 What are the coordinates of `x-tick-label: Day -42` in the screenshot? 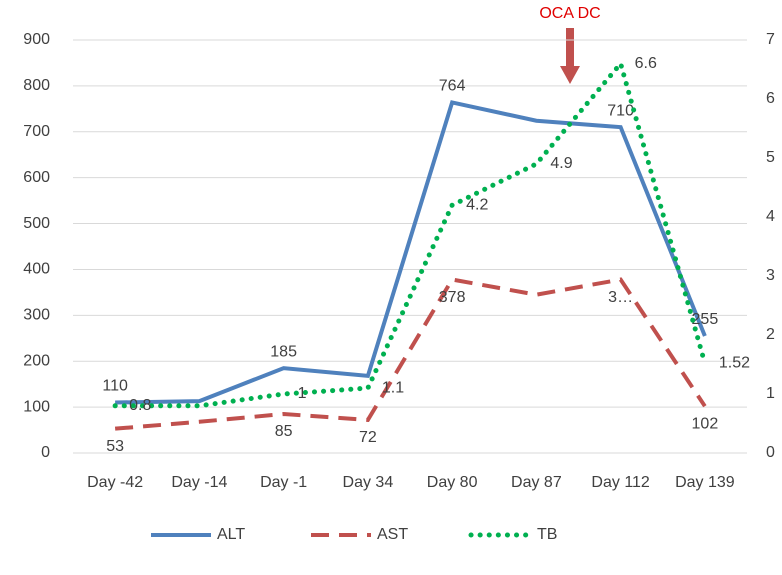 It's located at (115, 482).